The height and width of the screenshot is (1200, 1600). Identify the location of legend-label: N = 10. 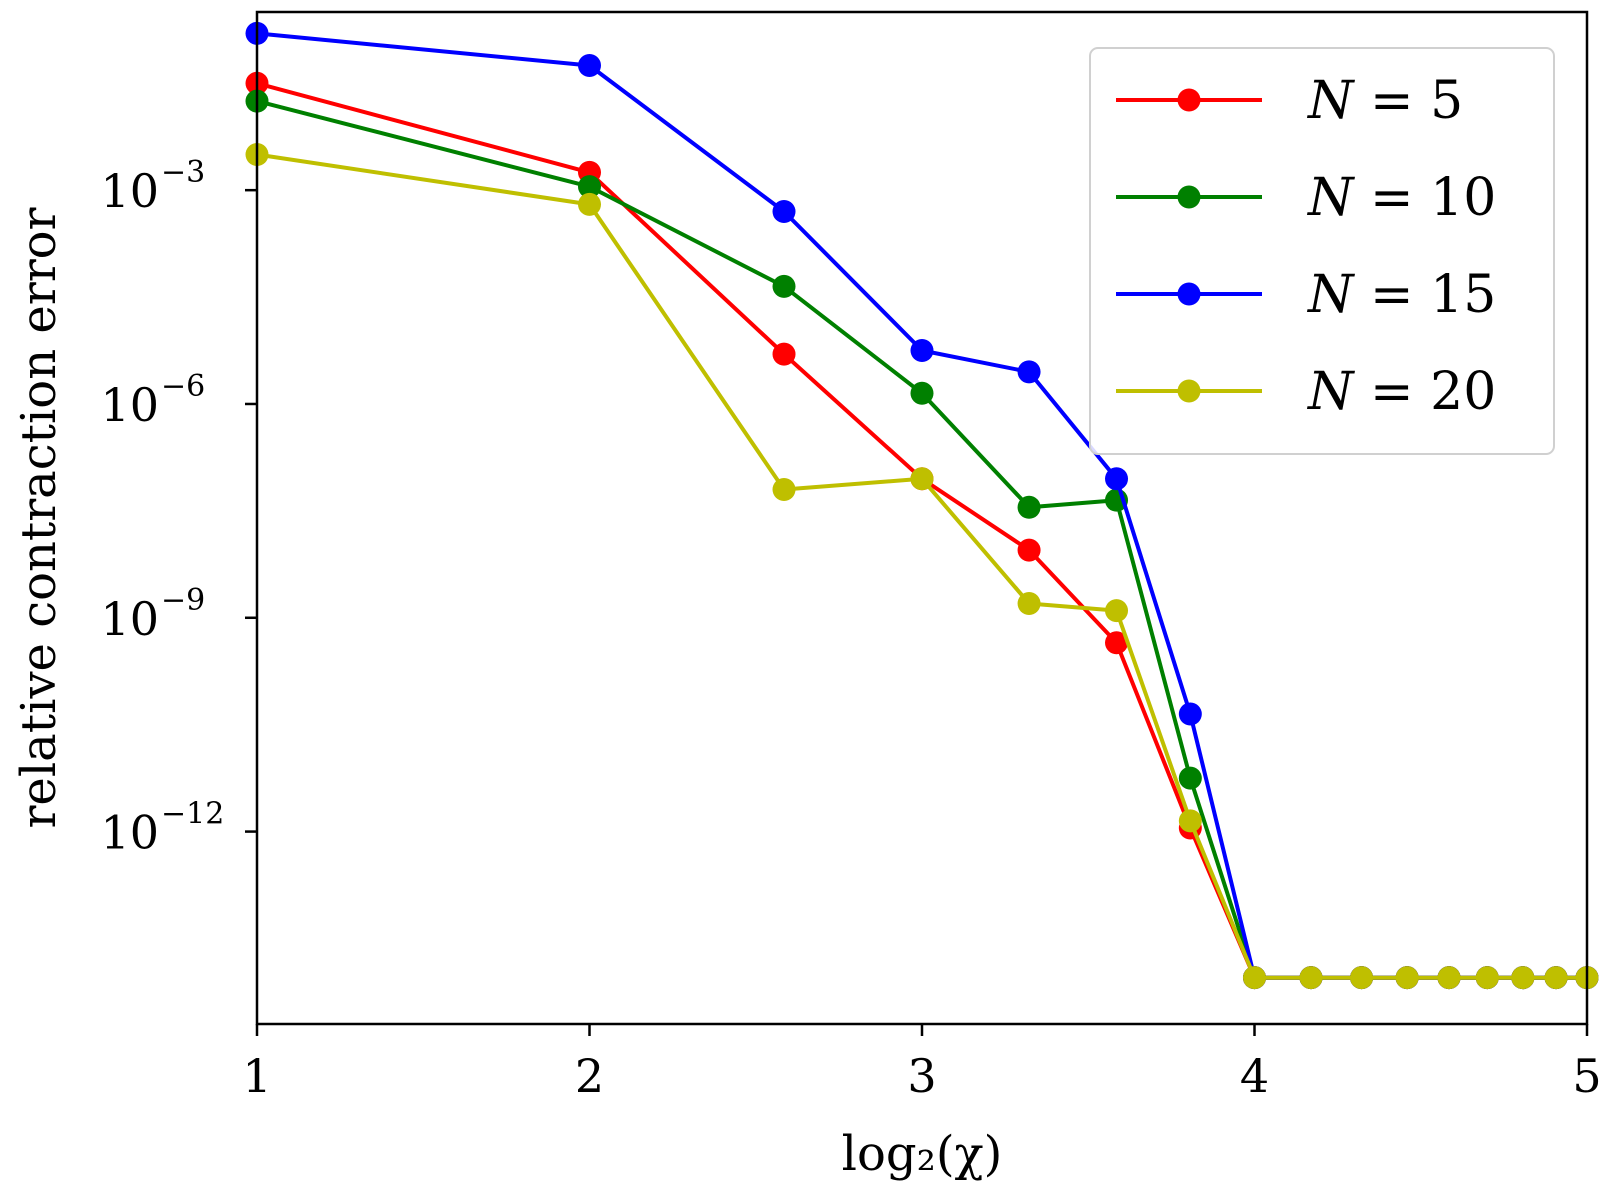
(1401, 198).